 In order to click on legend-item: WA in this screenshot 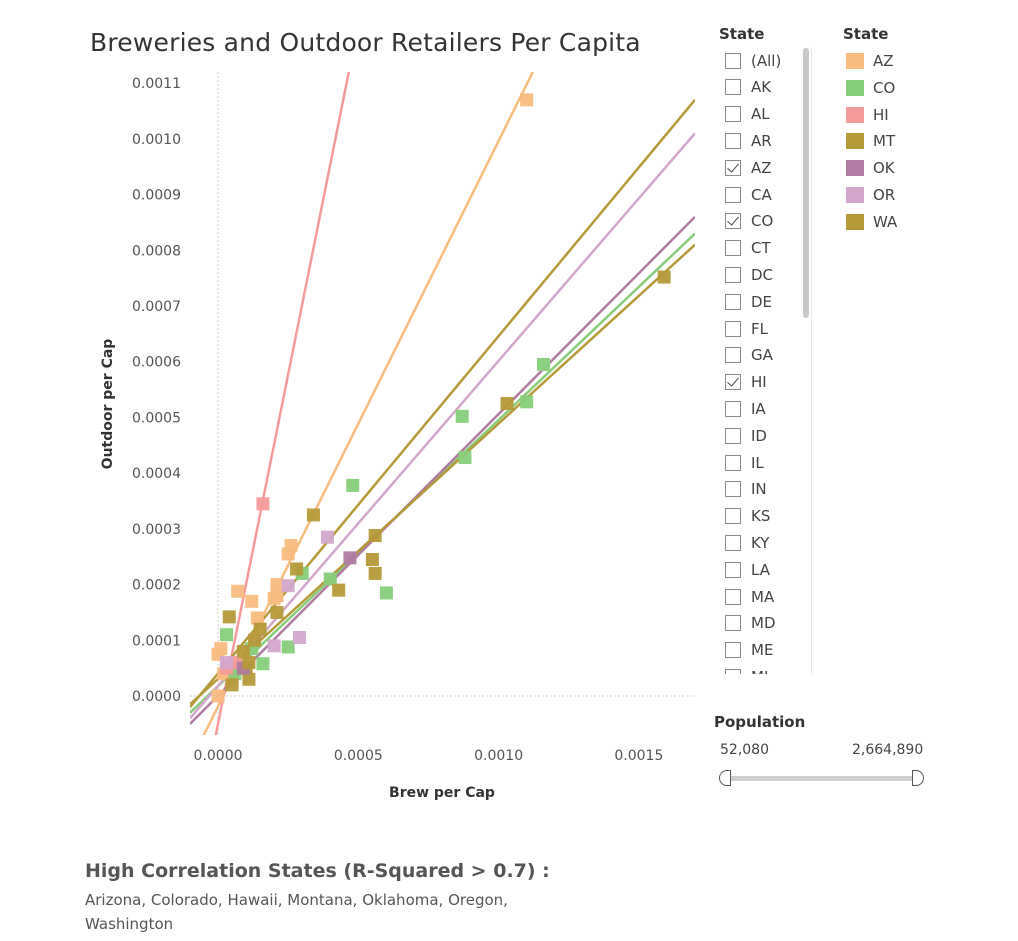, I will do `click(871, 222)`.